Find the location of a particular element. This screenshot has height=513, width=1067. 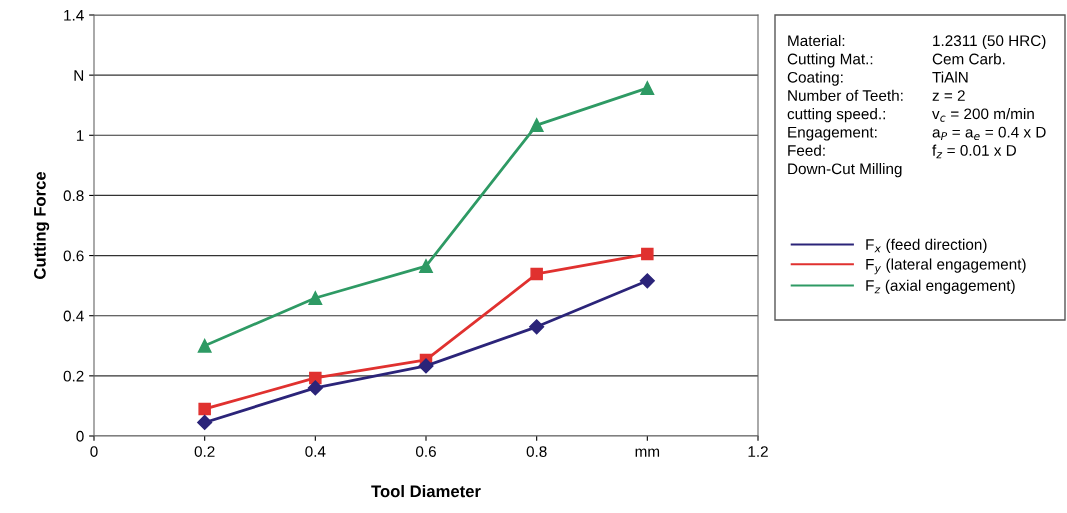

text: 1.2311 (50 HRC) is located at coordinates (989, 42).